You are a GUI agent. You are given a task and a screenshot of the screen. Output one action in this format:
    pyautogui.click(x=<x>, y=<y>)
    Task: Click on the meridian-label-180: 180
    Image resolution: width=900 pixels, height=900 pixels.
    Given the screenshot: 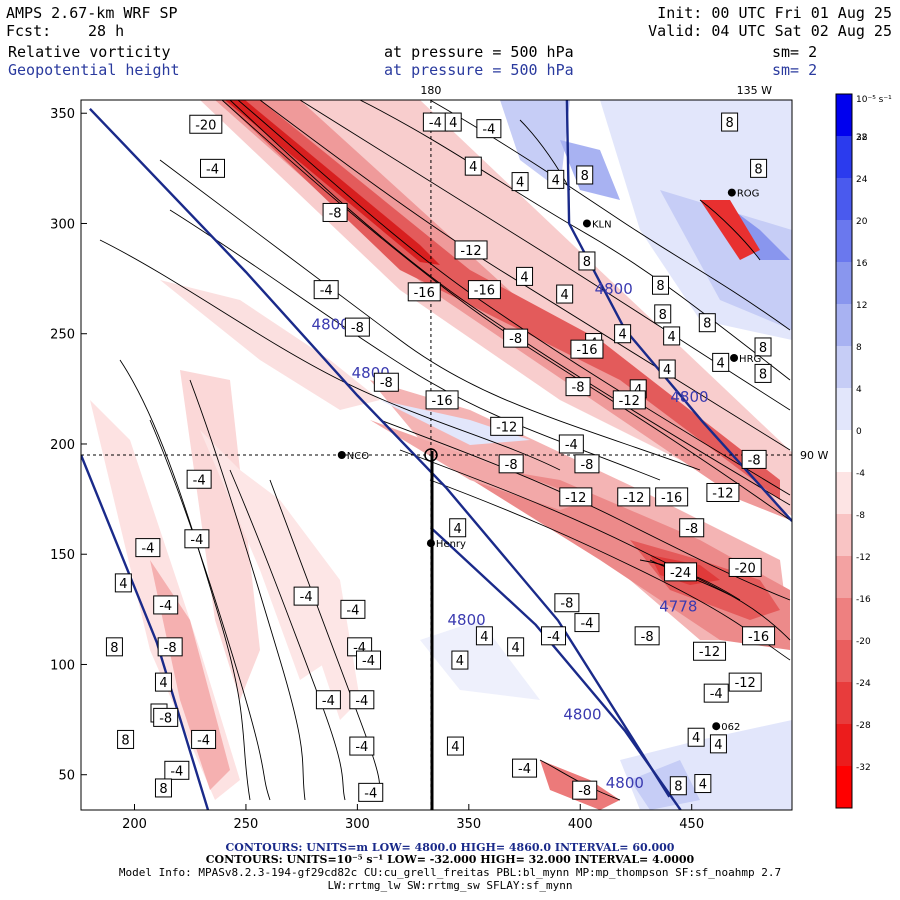 What is the action you would take?
    pyautogui.click(x=430, y=90)
    